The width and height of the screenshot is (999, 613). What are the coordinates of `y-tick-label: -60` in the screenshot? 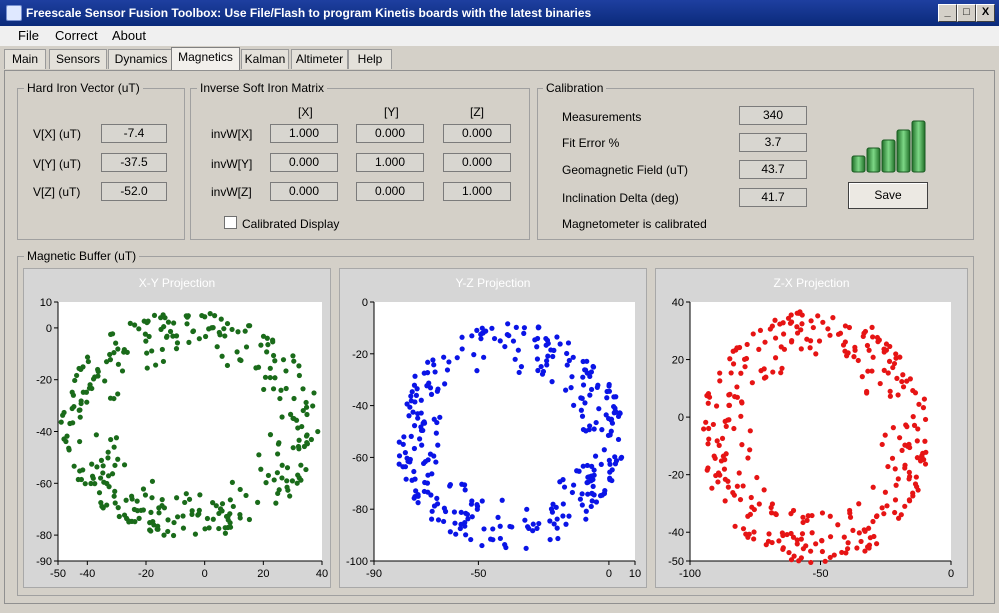 It's located at (360, 458).